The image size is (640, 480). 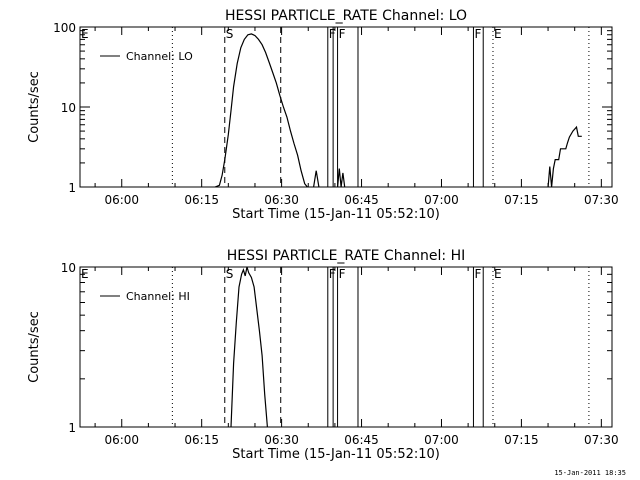 I want to click on legend-label: Channel: LO, so click(x=159, y=56).